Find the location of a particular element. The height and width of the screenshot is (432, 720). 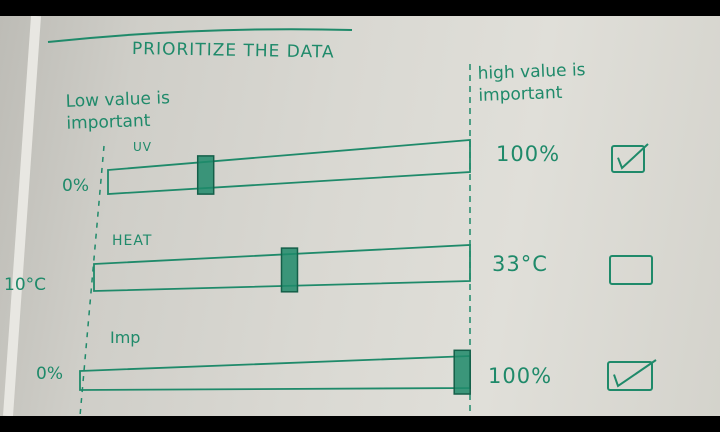

slider-heat-max: 33°C is located at coordinates (520, 264).